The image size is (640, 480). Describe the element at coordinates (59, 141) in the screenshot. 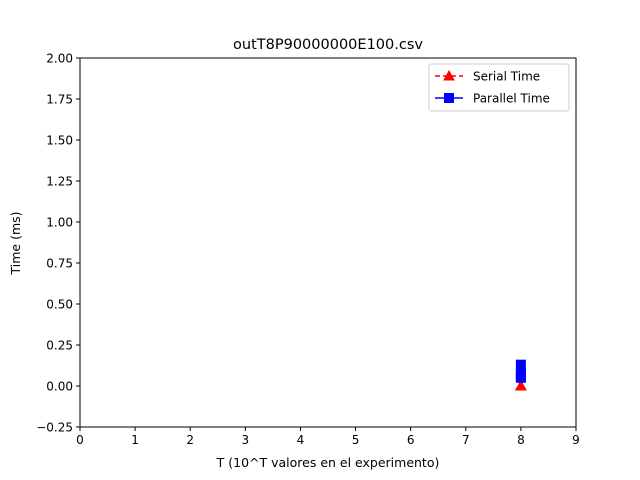

I see `y-tick-label: 1.50` at that location.